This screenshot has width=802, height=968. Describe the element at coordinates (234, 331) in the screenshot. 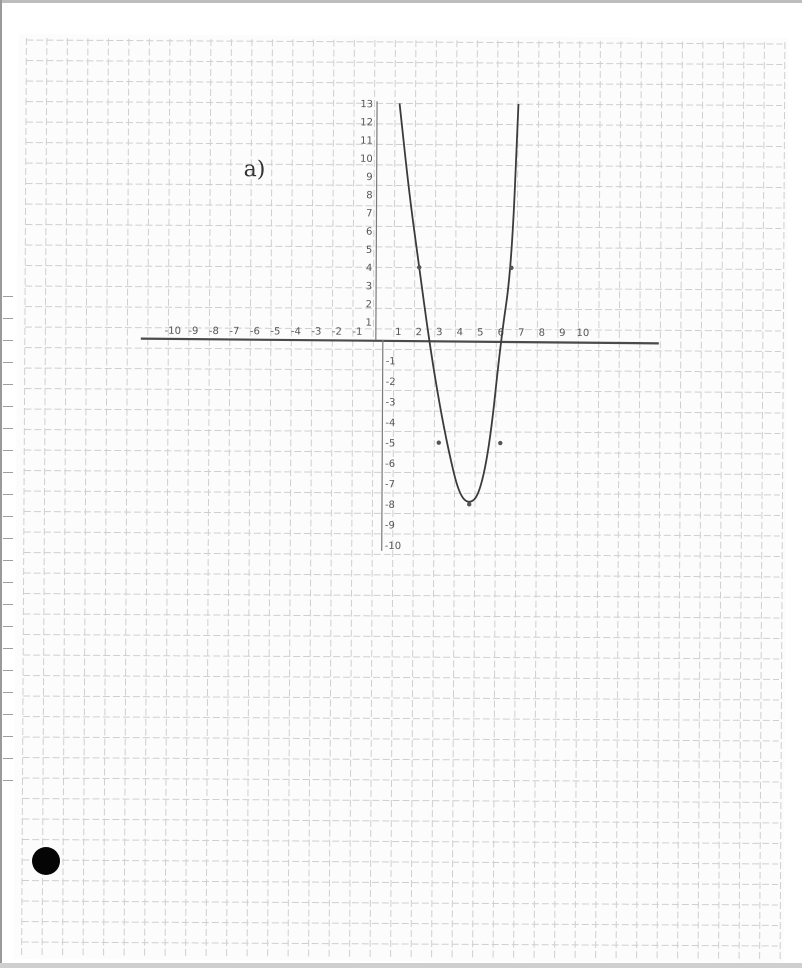

I see `x-tick-label: -7` at that location.